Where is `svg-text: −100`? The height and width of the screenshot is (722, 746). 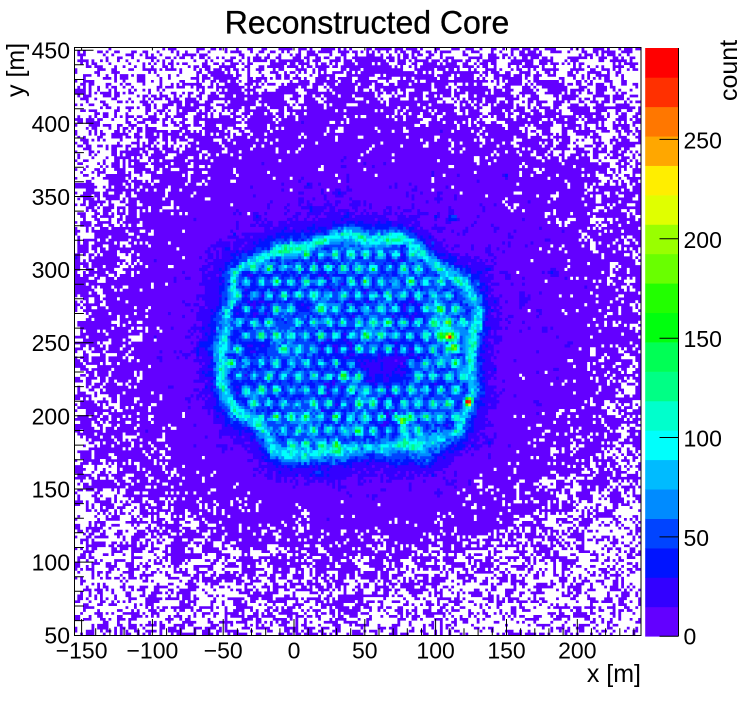
svg-text: −100 is located at coordinates (152, 651).